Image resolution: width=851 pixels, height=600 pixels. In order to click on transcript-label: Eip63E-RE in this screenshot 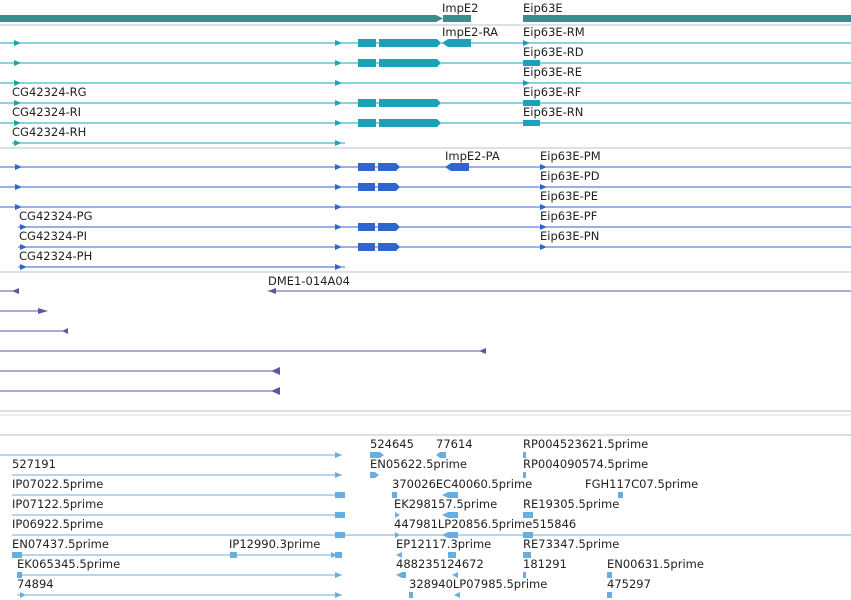, I will do `click(552, 72)`.